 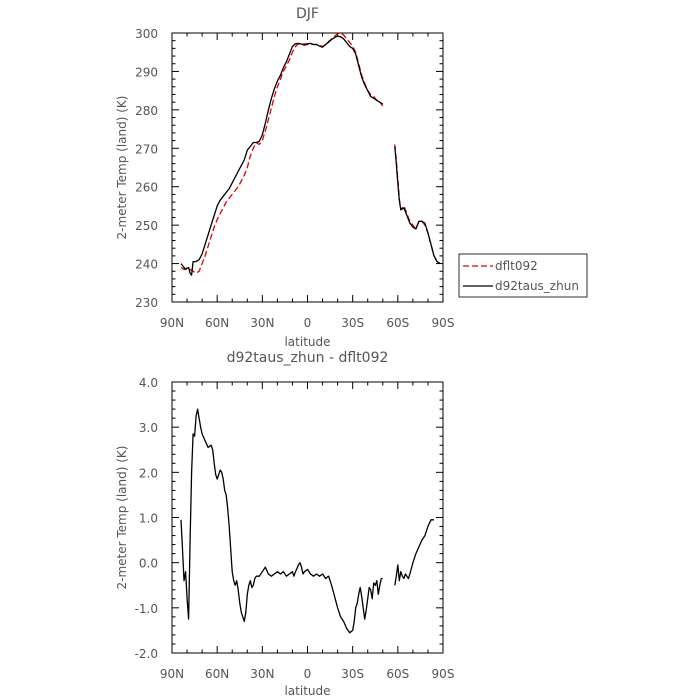 What do you see at coordinates (146, 265) in the screenshot?
I see `y-tick-label: 240` at bounding box center [146, 265].